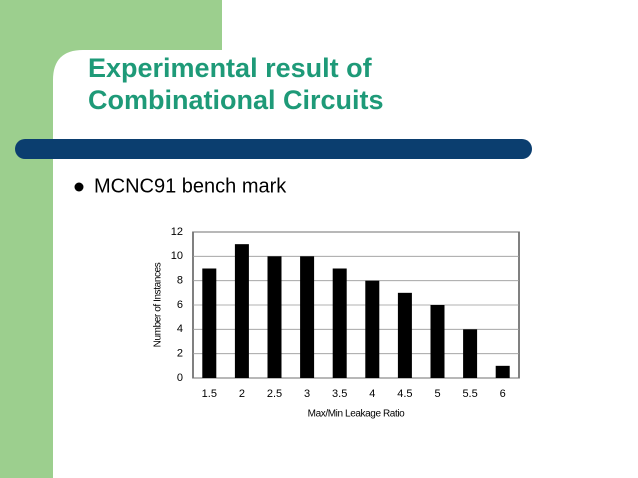 Image resolution: width=638 pixels, height=478 pixels. What do you see at coordinates (177, 232) in the screenshot?
I see `y-tick-label: 12` at bounding box center [177, 232].